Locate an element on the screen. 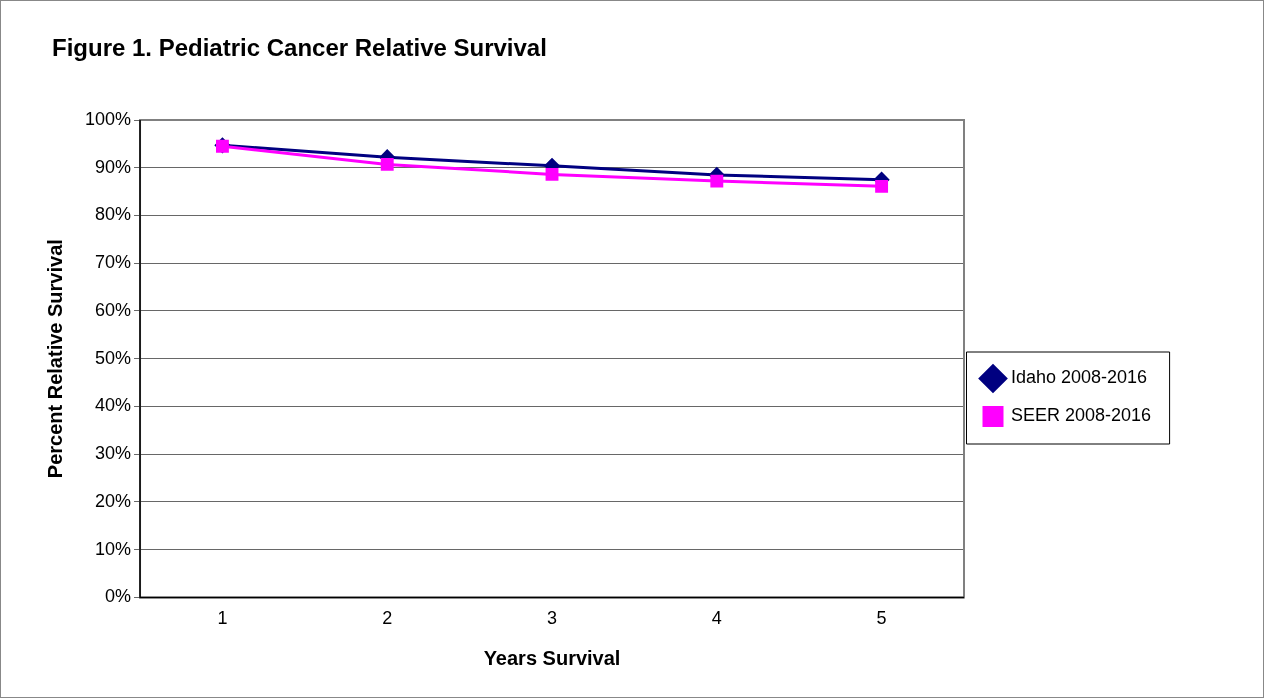 The width and height of the screenshot is (1264, 700). y-tick-label: 70% is located at coordinates (113, 262).